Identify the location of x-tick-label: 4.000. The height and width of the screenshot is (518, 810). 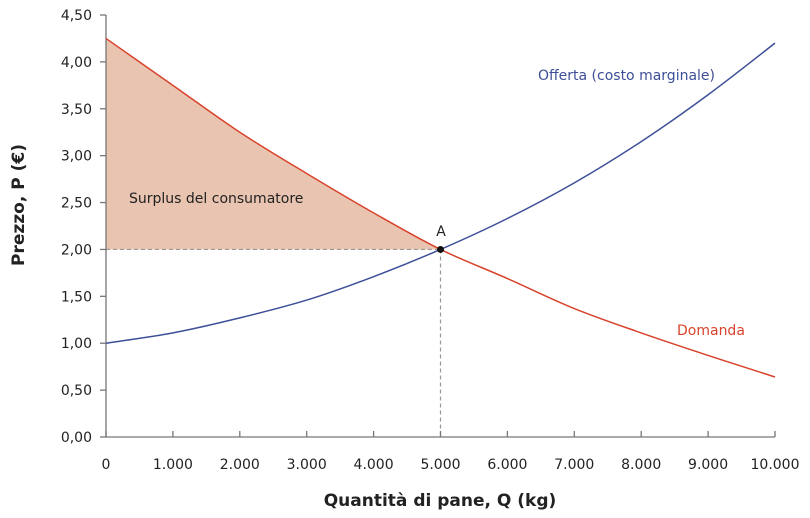
(374, 465).